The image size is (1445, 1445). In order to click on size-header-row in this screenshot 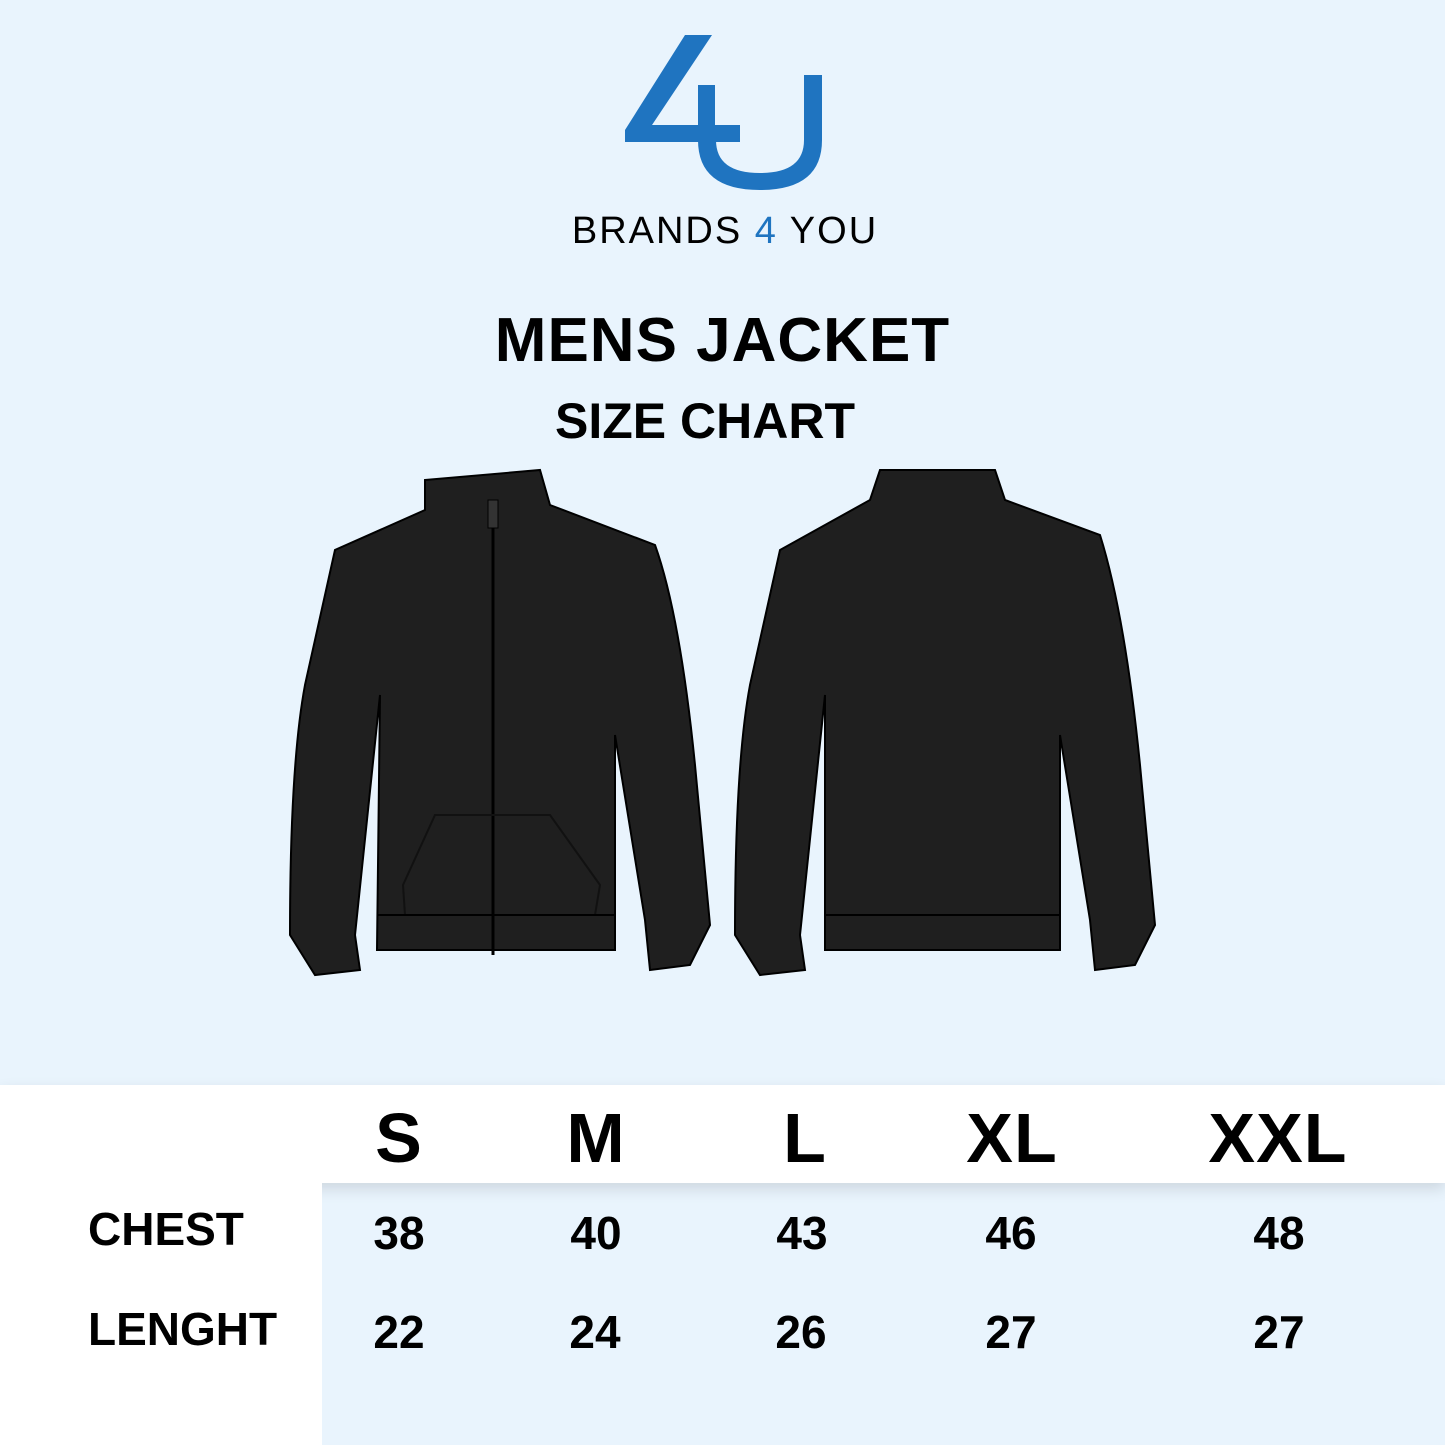, I will do `click(722, 1134)`.